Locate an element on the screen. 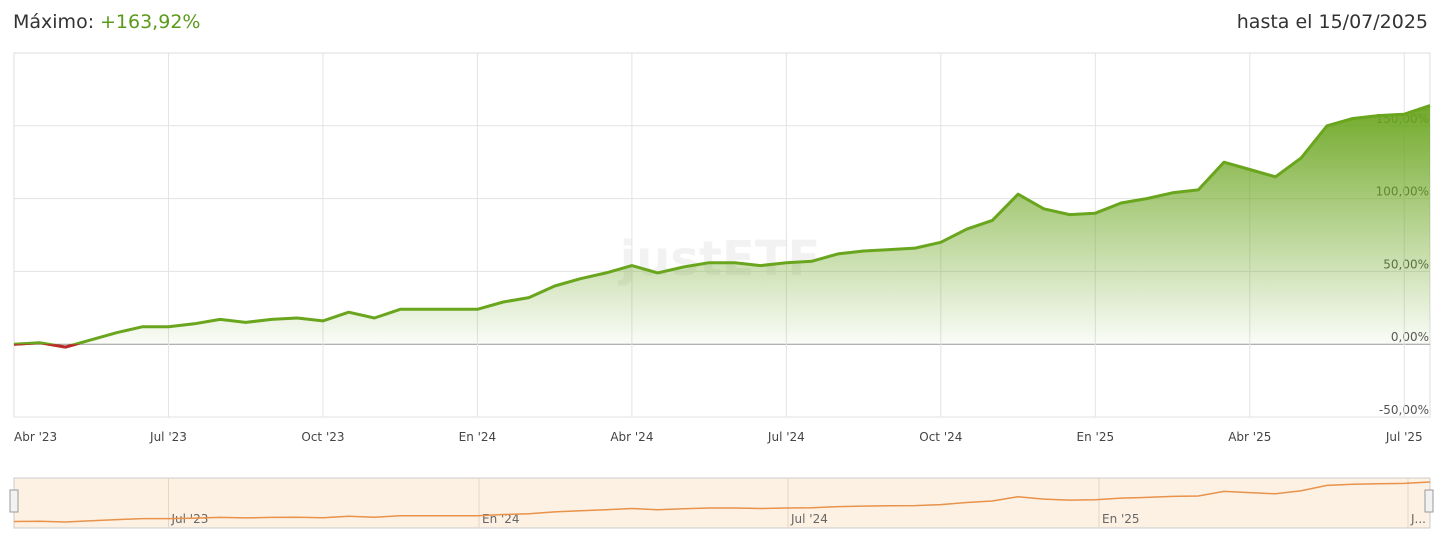 The width and height of the screenshot is (1440, 535). x-tick-label: Abr '23 is located at coordinates (35, 437).